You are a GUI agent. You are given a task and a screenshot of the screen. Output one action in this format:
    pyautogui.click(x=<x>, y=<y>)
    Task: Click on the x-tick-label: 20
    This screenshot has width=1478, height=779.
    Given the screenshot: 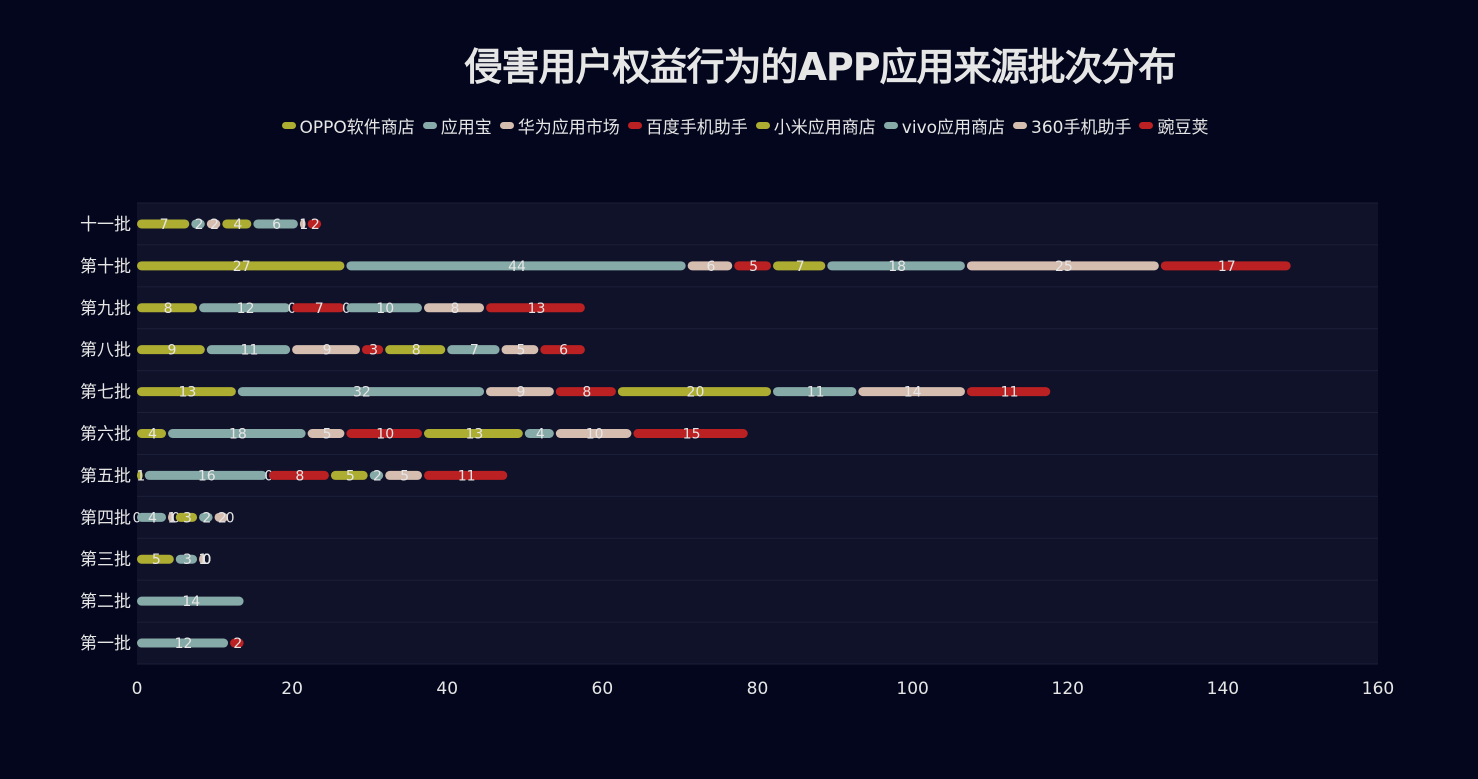 What is the action you would take?
    pyautogui.click(x=292, y=689)
    